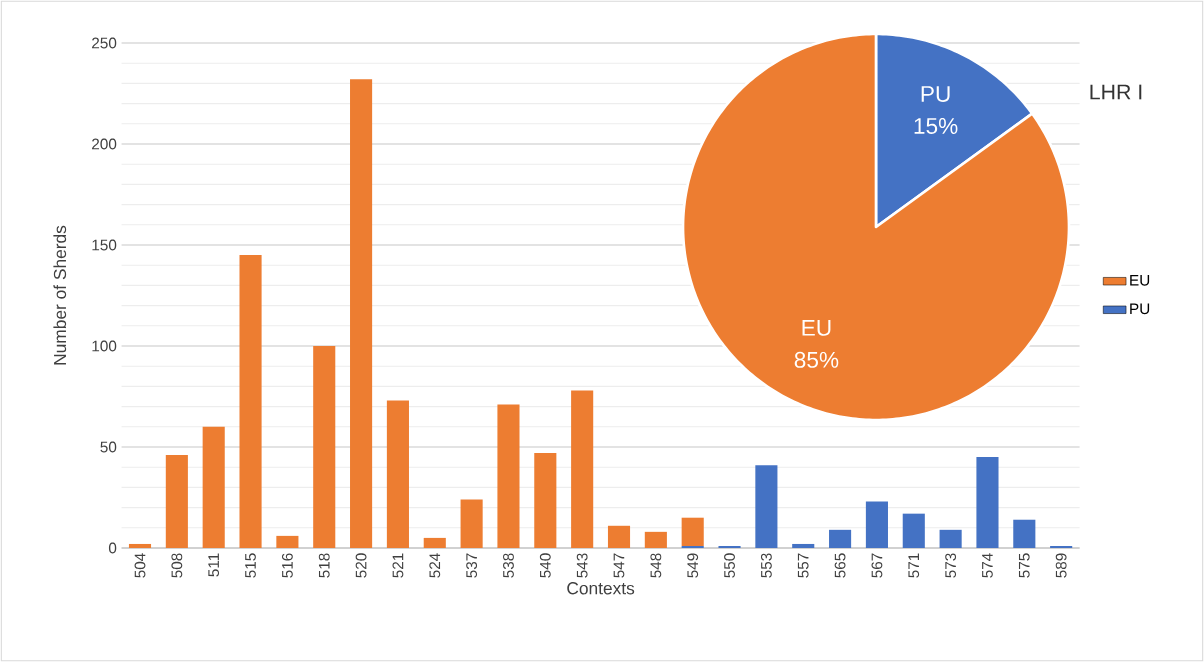 This screenshot has height=662, width=1204. What do you see at coordinates (951, 565) in the screenshot?
I see `x-tick-label: 573` at bounding box center [951, 565].